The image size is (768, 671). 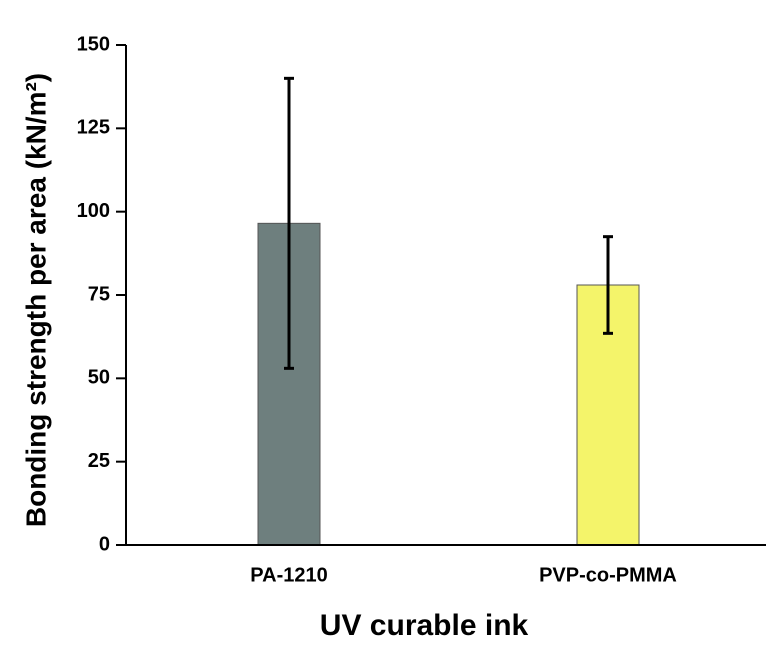 I want to click on y-tick-label: 0, so click(x=104, y=544).